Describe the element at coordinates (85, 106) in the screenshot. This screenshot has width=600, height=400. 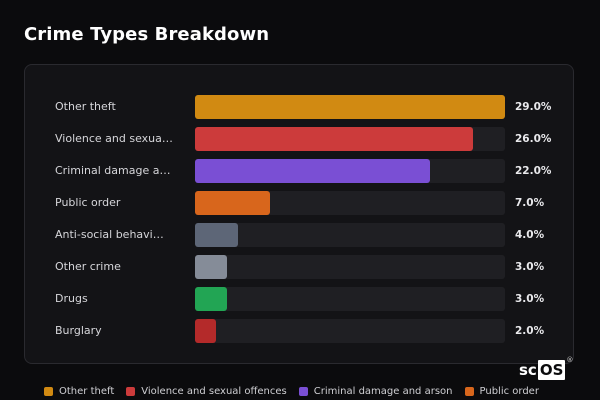
I see `category-label: Other theft` at that location.